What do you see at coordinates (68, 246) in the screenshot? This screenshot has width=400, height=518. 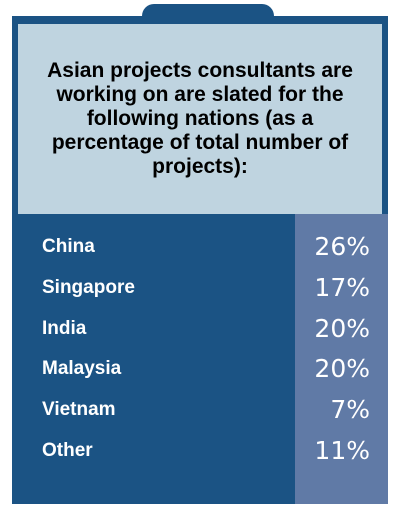 I see `country-label: China` at bounding box center [68, 246].